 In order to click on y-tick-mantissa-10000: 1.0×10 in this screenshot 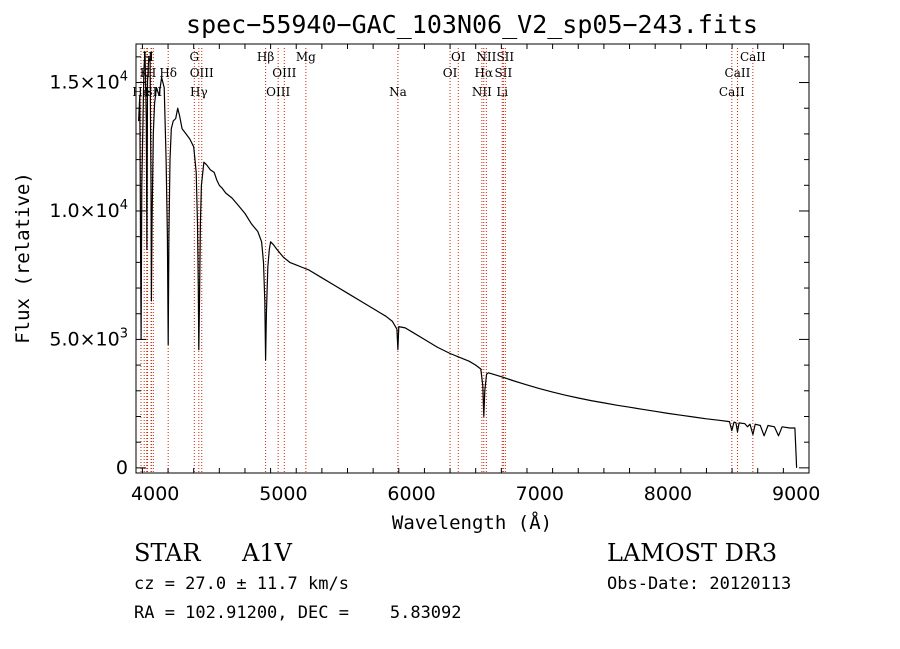, I will do `click(84, 211)`.